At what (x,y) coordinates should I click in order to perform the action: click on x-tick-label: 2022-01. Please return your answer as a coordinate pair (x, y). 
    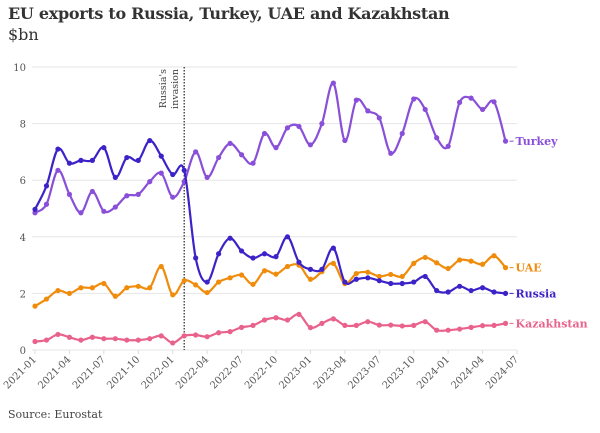
    Looking at the image, I should click on (158, 372).